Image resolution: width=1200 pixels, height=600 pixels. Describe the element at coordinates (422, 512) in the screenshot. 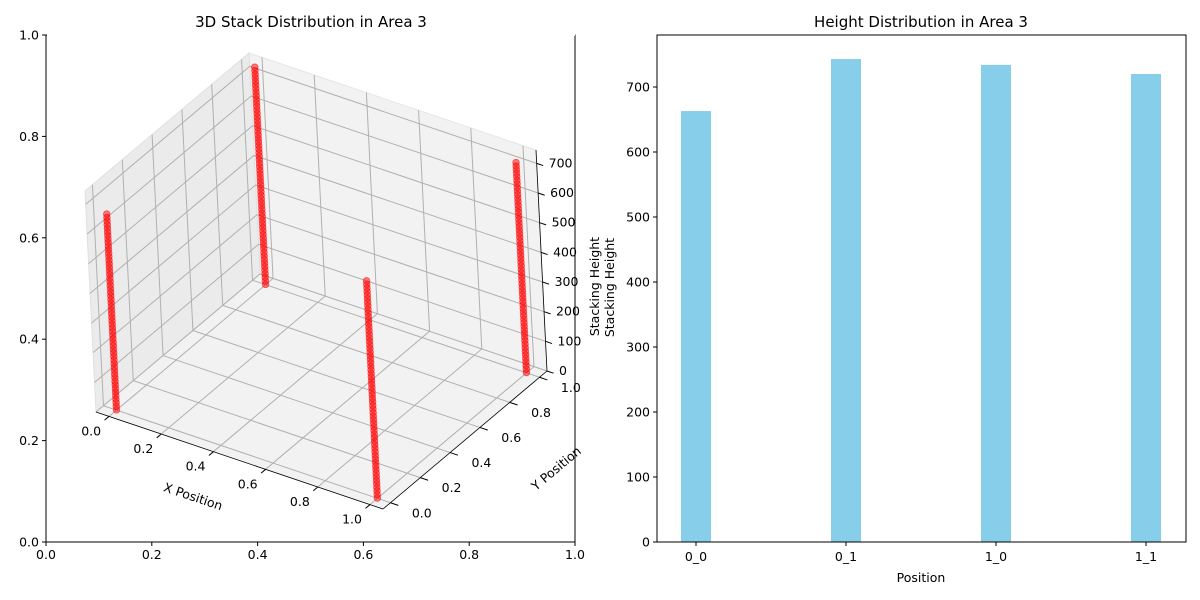

I see `y-tick-label: 0.0` at that location.